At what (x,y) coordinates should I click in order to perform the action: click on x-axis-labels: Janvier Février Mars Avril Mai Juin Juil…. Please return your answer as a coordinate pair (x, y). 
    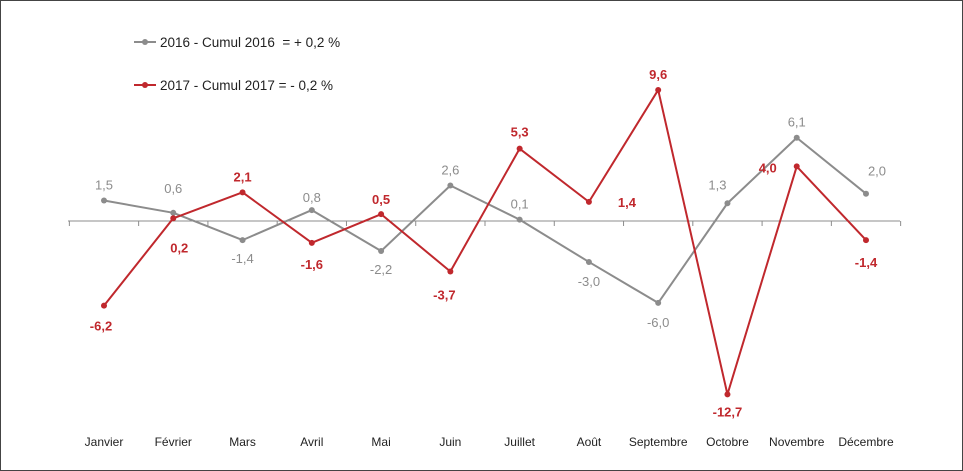
    Looking at the image, I should click on (489, 442).